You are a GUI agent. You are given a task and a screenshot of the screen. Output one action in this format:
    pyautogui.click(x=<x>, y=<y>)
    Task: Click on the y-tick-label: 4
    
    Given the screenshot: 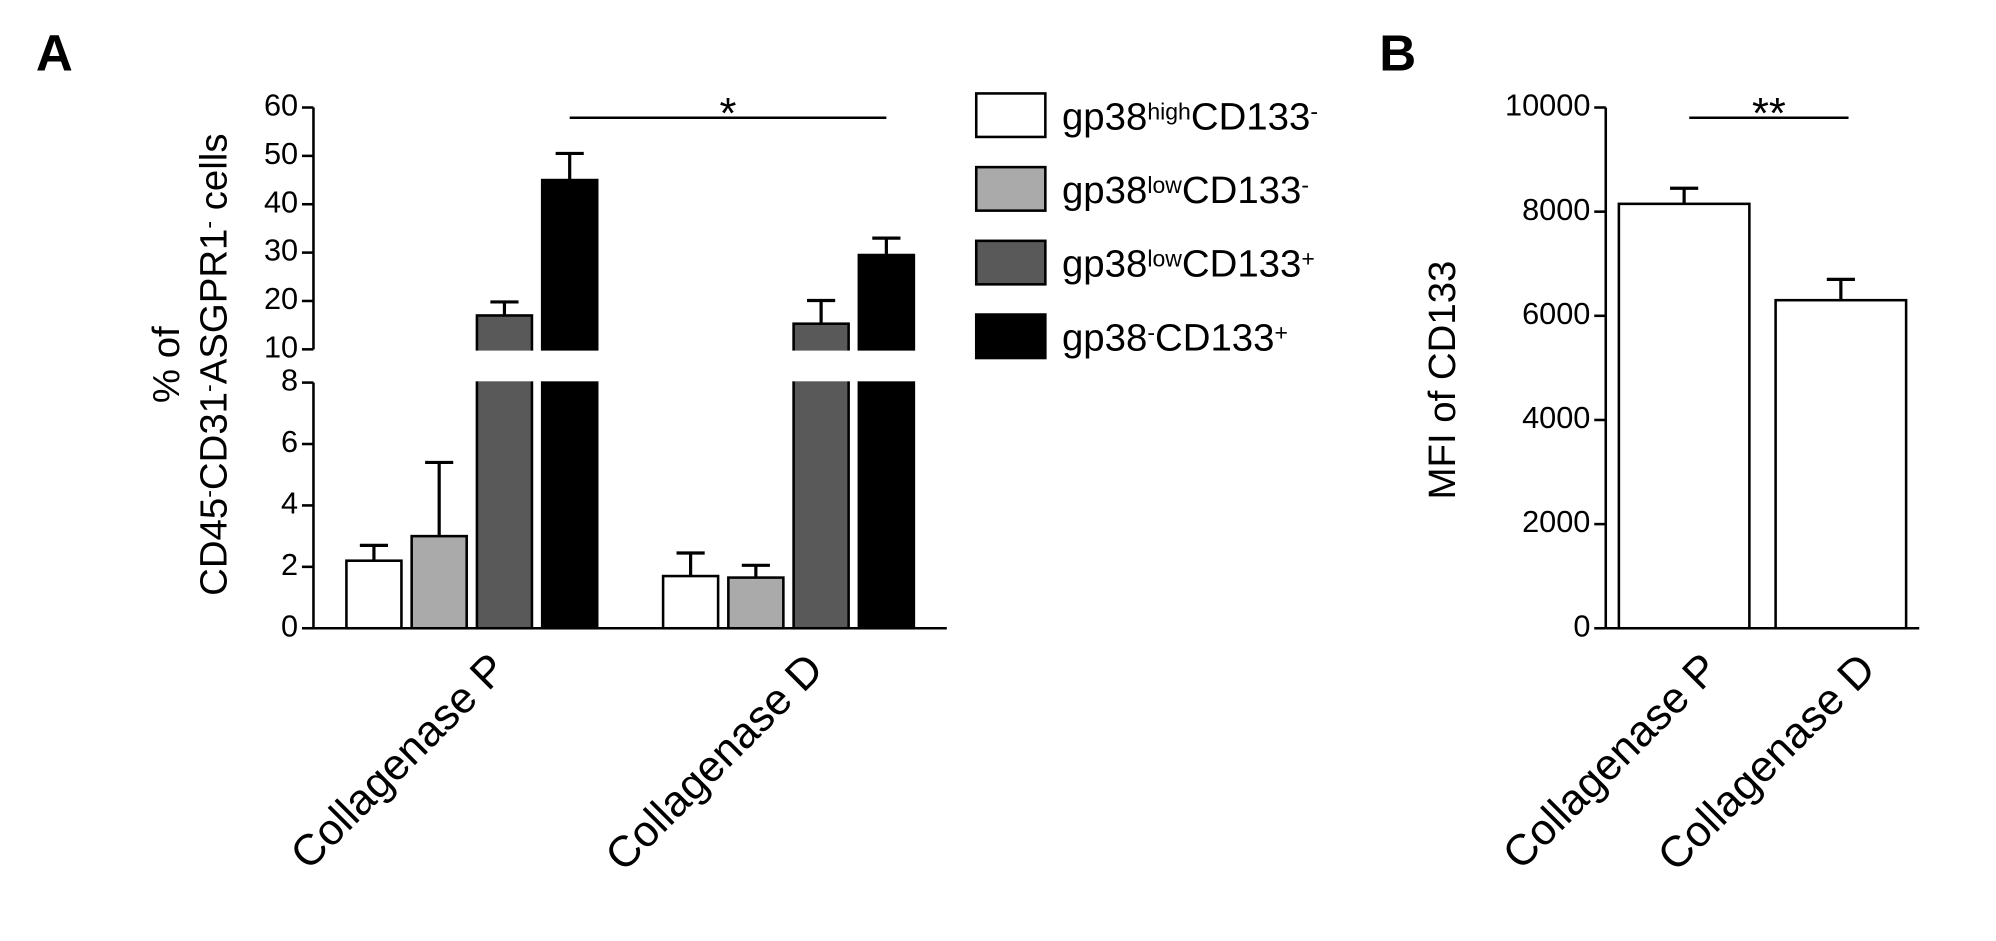 What is the action you would take?
    pyautogui.click(x=289, y=503)
    